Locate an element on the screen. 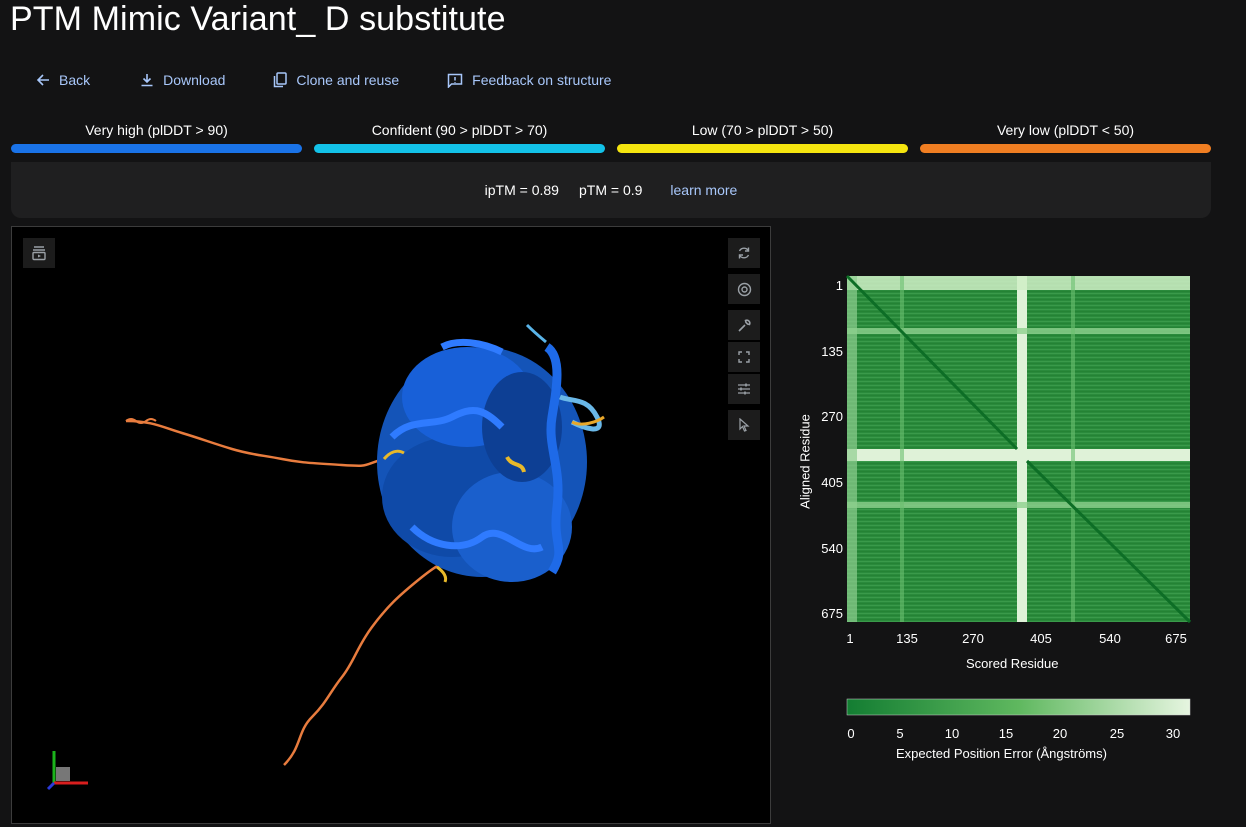 The width and height of the screenshot is (1246, 827). pointer-icon is located at coordinates (744, 425).